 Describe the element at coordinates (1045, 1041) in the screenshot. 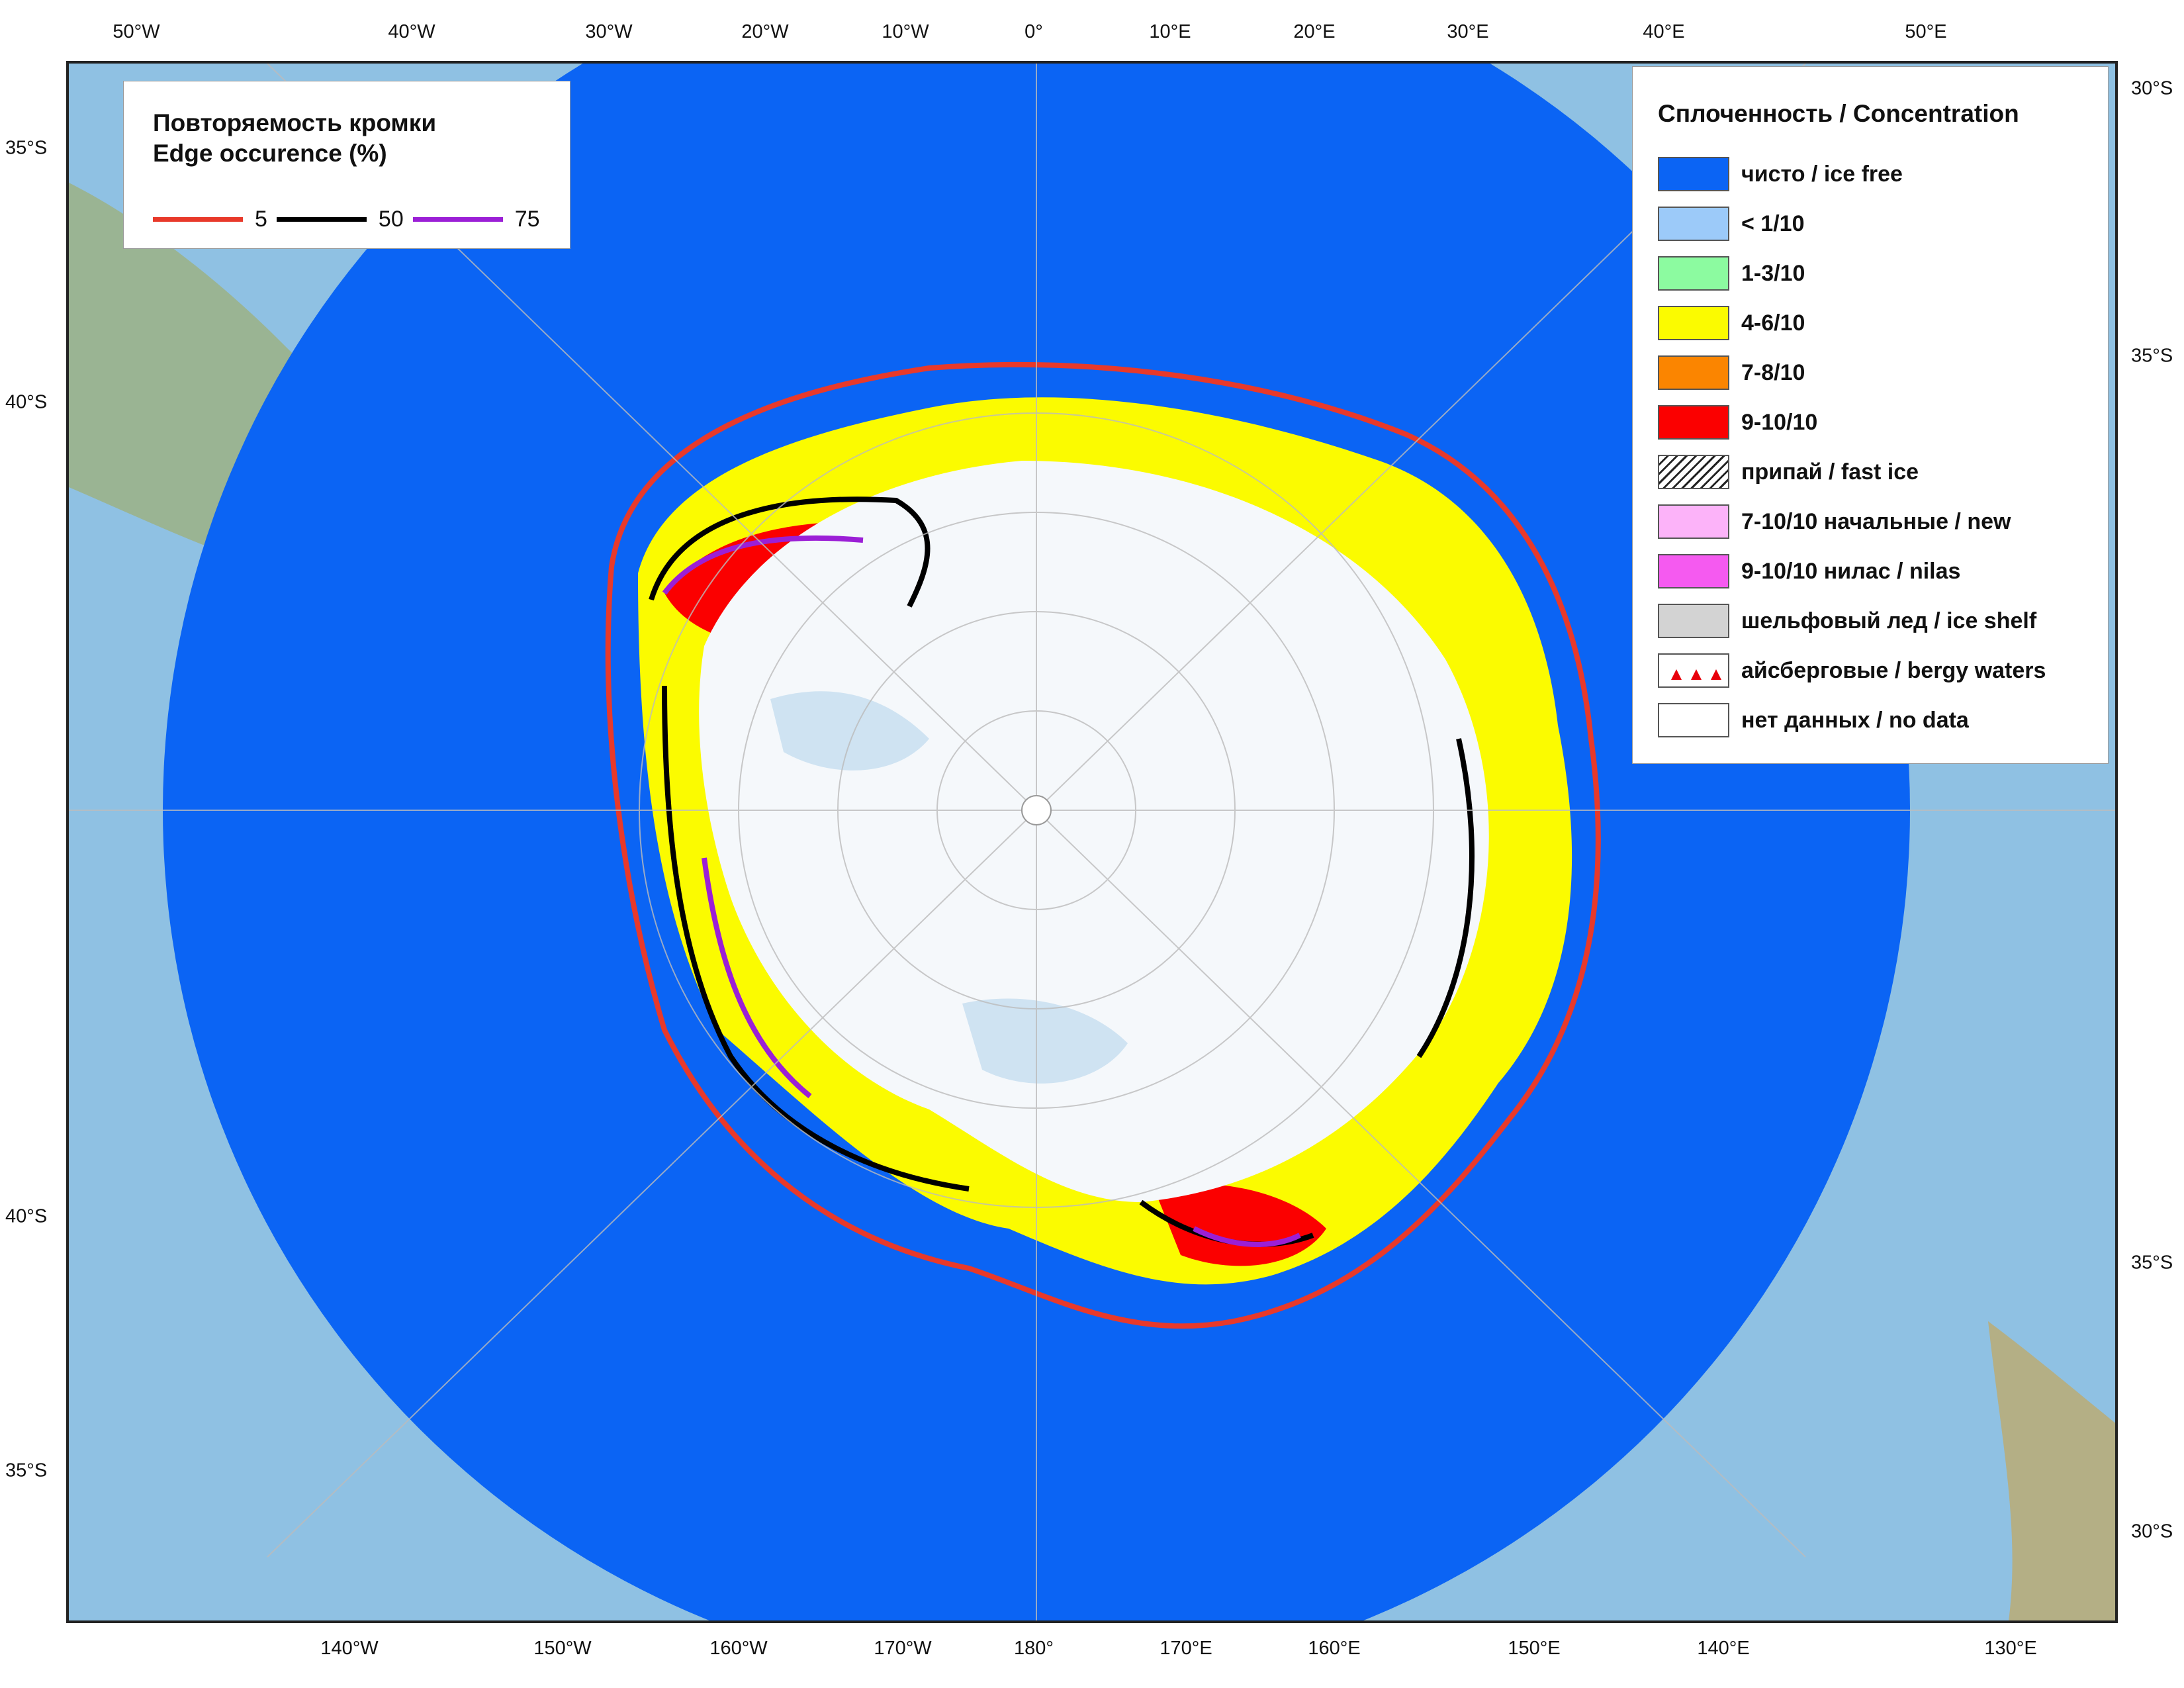

I see `ice-shelf-ross` at that location.